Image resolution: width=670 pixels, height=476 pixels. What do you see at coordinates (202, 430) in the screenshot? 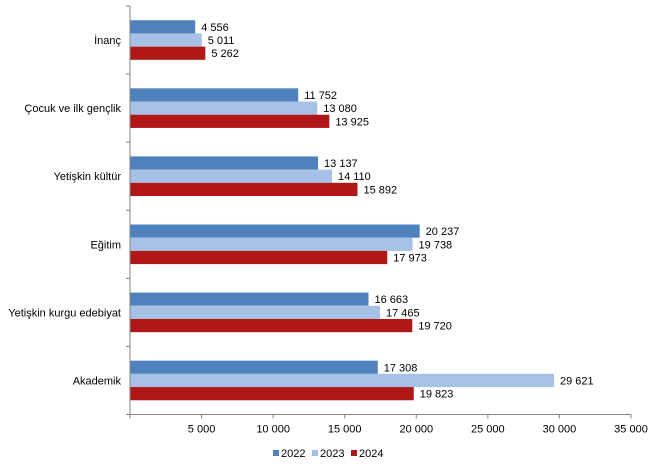
I see `x-tick-label: 5 000` at bounding box center [202, 430].